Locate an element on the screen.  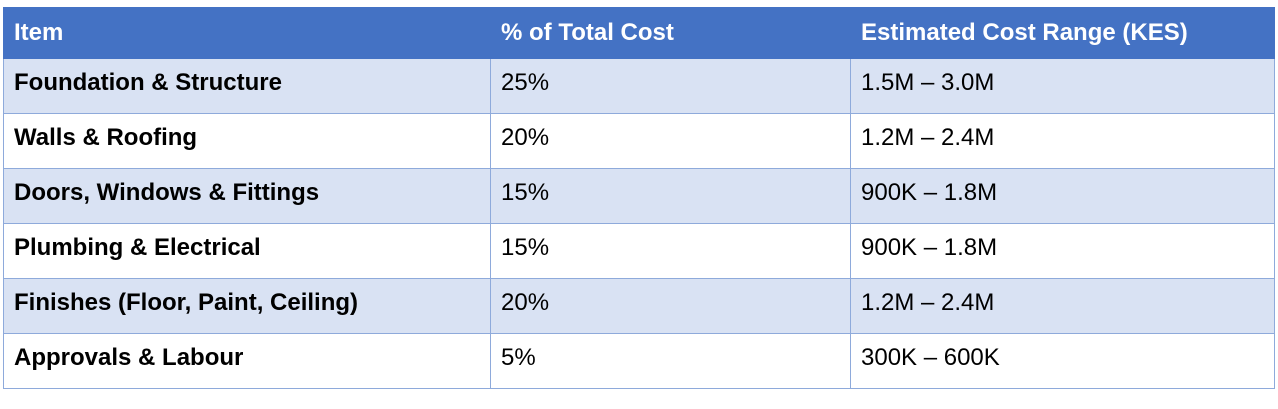
data-cell: 25% is located at coordinates (670, 86).